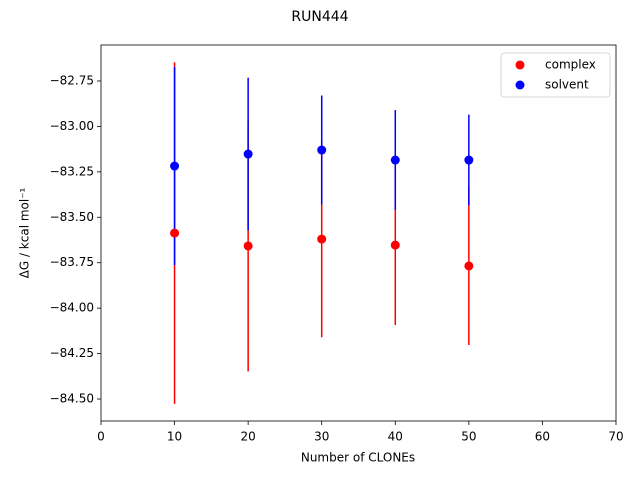 This screenshot has width=640, height=484. Describe the element at coordinates (174, 437) in the screenshot. I see `x-tick-label: 10` at that location.